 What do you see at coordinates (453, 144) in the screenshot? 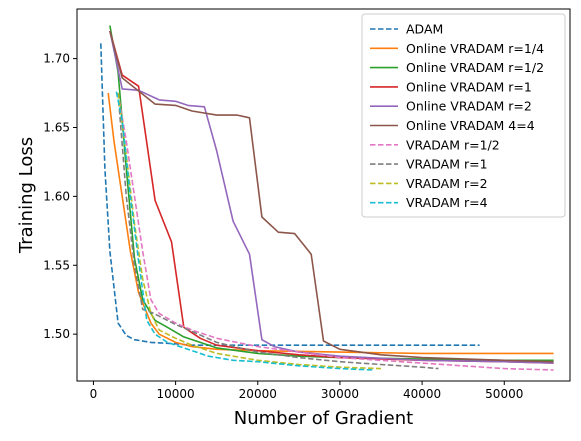
I see `legend-label: VRADAM r=1/2` at bounding box center [453, 144].